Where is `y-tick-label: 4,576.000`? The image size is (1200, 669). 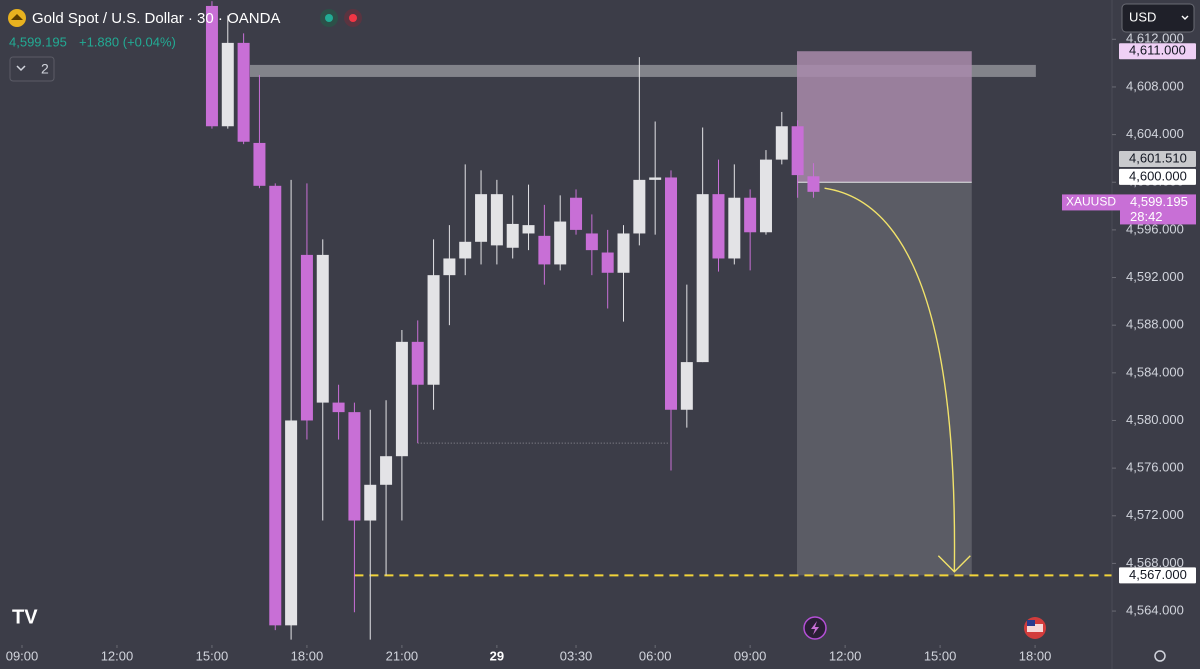 y-tick-label: 4,576.000 is located at coordinates (1155, 467).